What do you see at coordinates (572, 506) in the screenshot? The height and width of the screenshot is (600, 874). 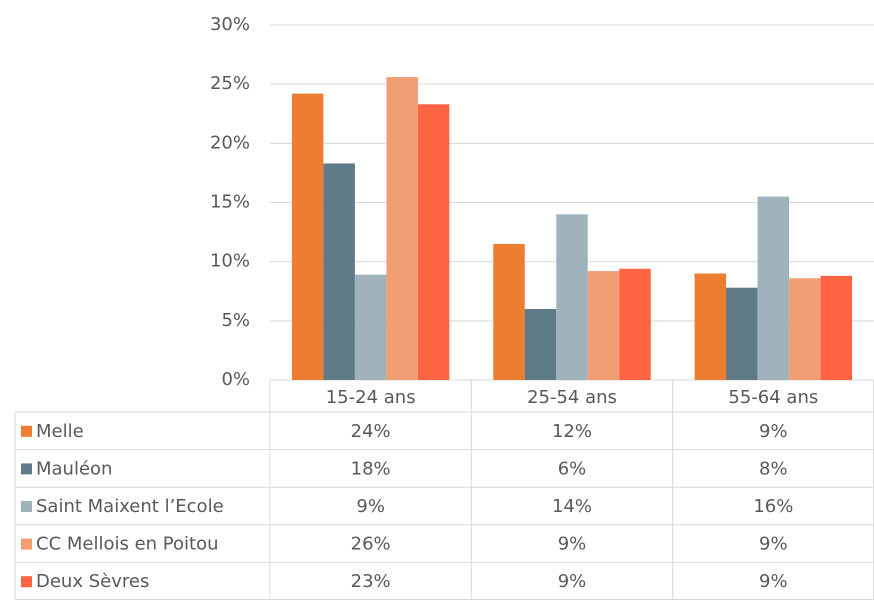 I see `data-label: 14%` at bounding box center [572, 506].